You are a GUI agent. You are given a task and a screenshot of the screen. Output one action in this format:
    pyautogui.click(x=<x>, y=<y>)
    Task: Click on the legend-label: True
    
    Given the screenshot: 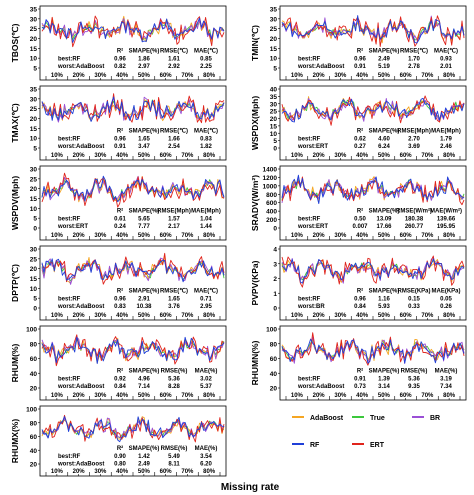 What is the action you would take?
    pyautogui.click(x=377, y=418)
    